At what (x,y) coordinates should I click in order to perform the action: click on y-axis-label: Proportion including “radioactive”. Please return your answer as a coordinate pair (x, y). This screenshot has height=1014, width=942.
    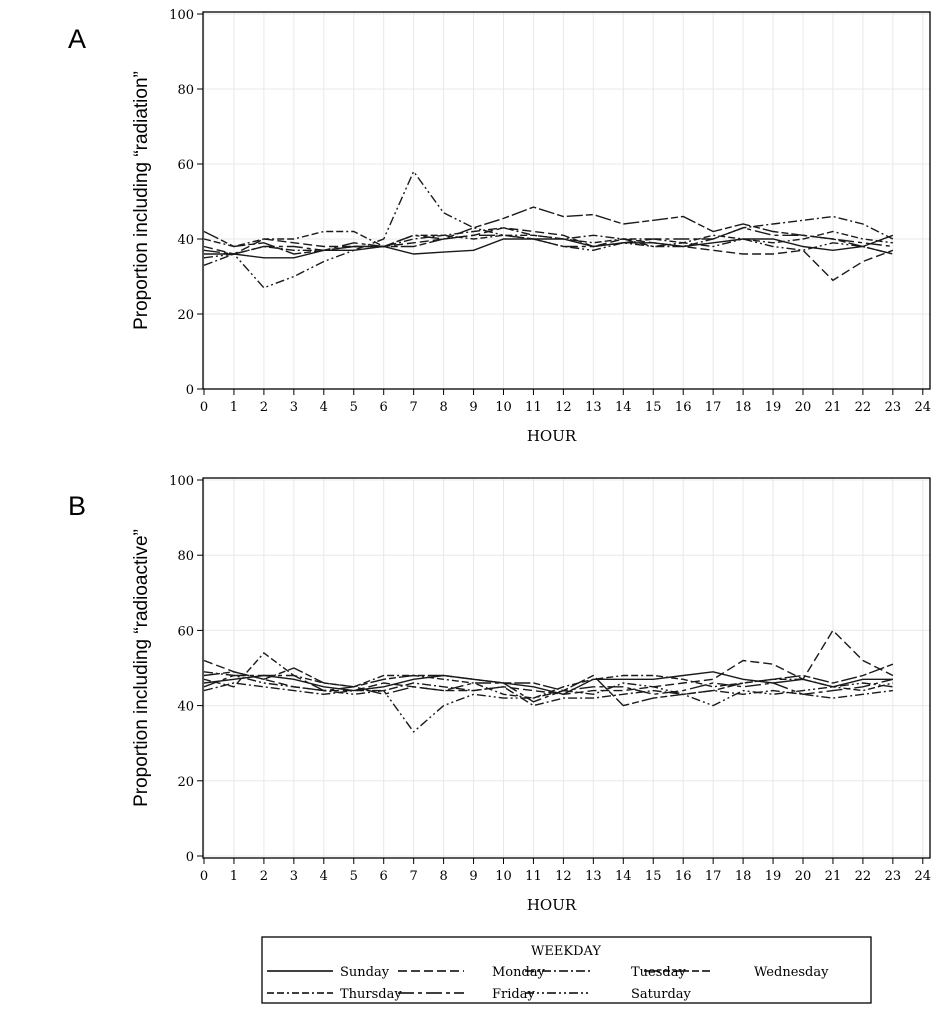
    Looking at the image, I should click on (141, 668).